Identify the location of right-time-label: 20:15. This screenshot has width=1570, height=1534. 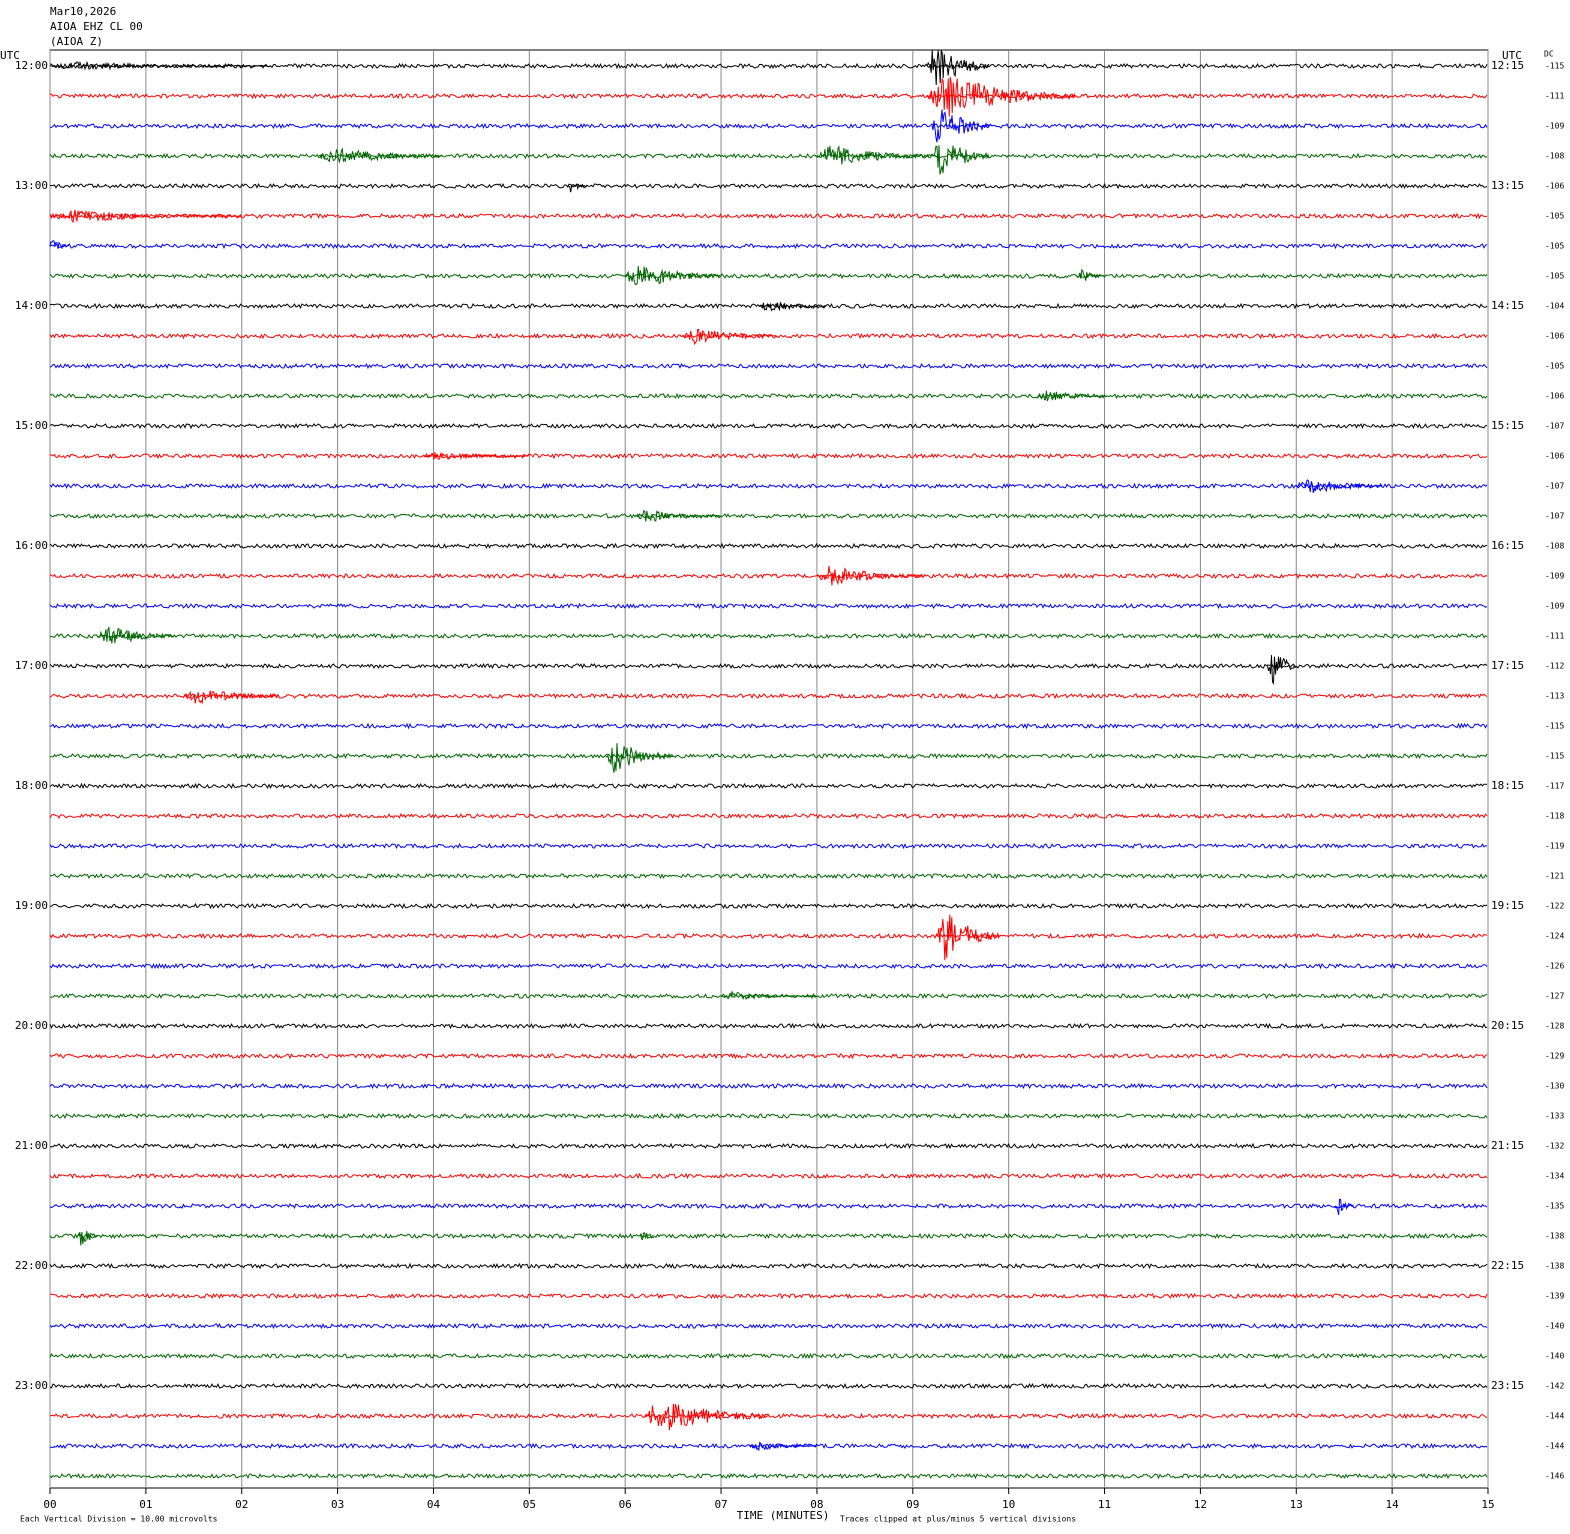
(1507, 1025).